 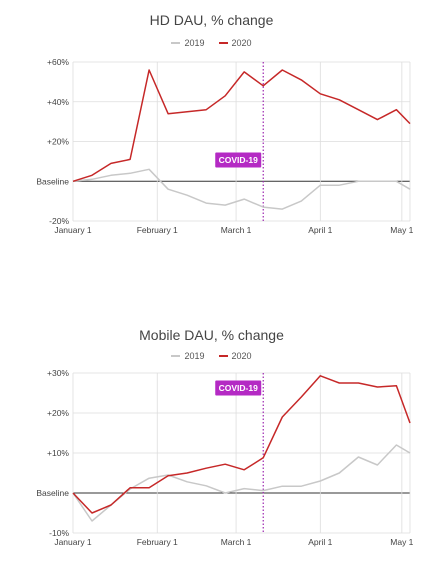 What do you see at coordinates (58, 62) in the screenshot?
I see `y-tick-label: +60%` at bounding box center [58, 62].